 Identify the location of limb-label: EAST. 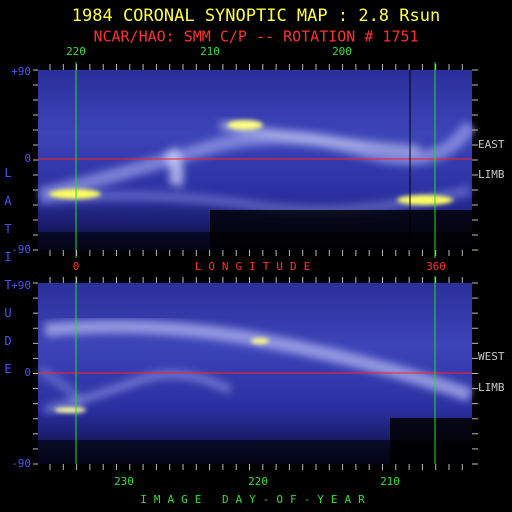
(491, 144).